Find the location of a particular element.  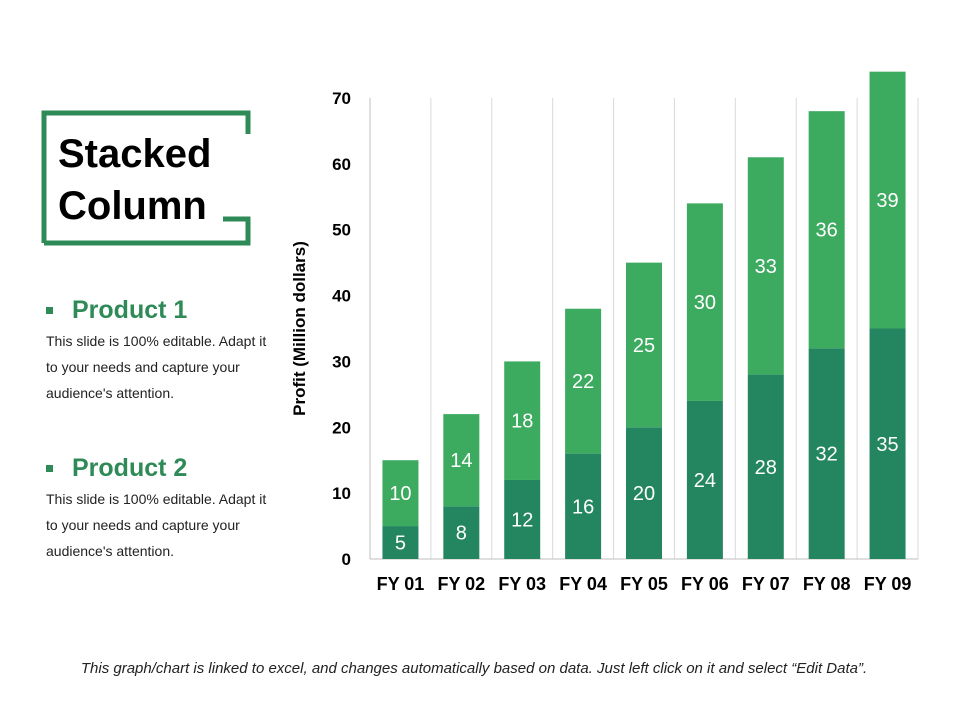

x-tick-label: FY 09 is located at coordinates (888, 584).